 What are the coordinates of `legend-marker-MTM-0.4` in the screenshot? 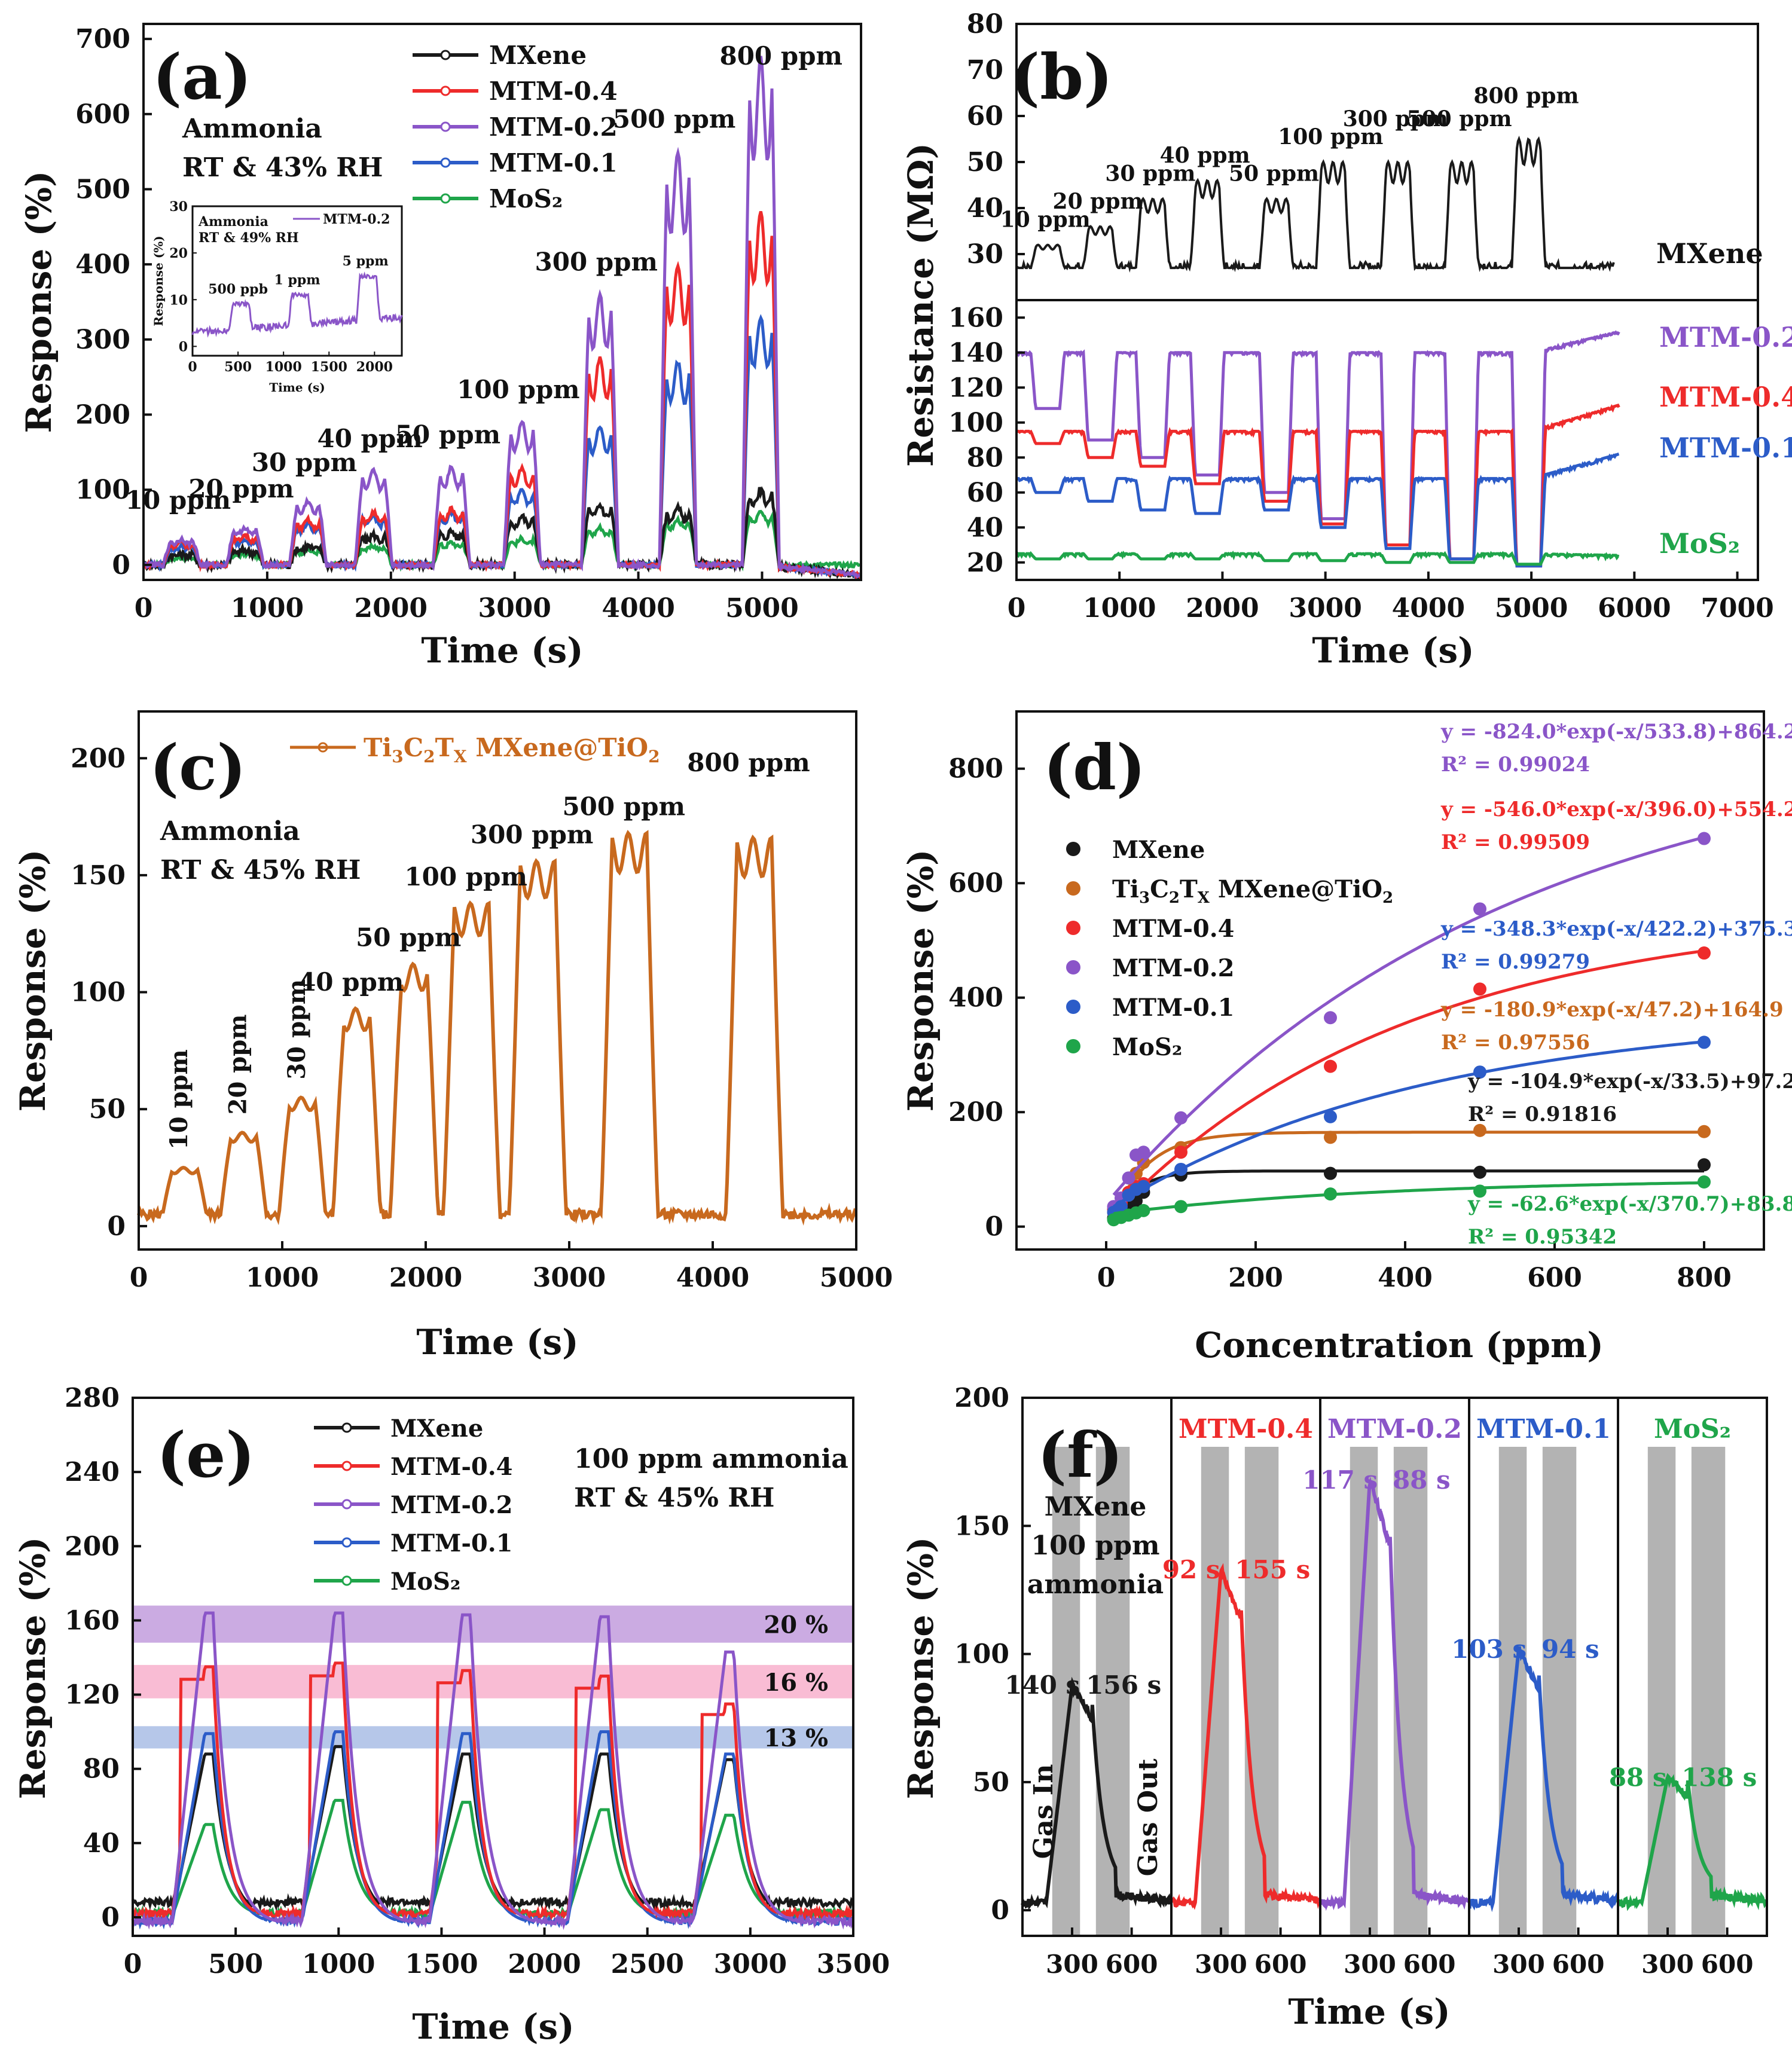 It's located at (1073, 928).